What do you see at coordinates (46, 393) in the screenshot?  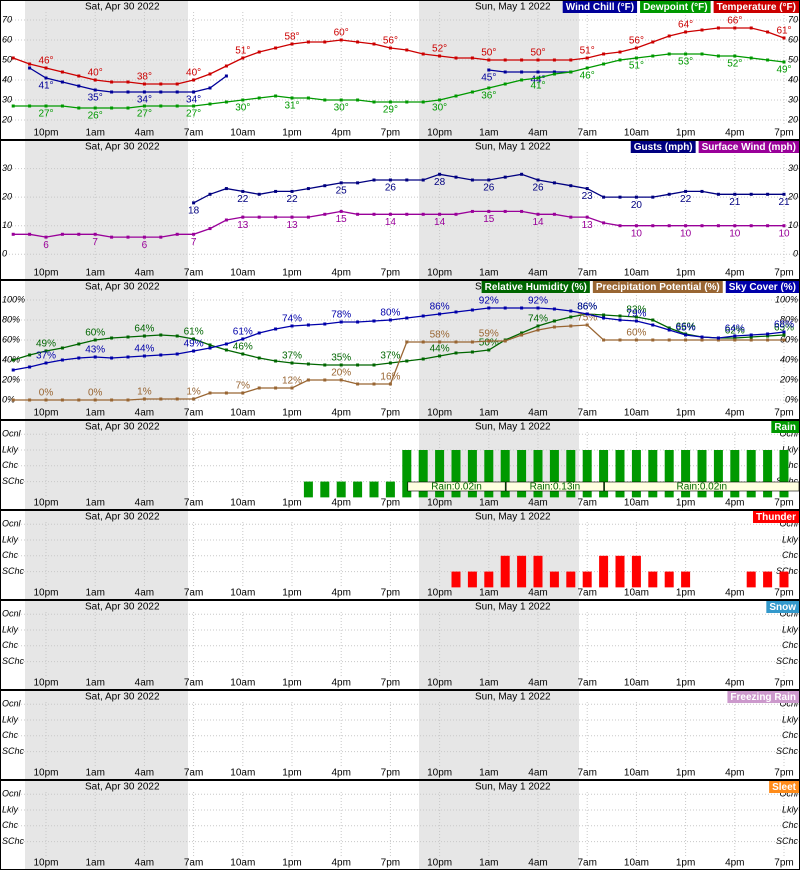 I see `data-label: 0%` at bounding box center [46, 393].